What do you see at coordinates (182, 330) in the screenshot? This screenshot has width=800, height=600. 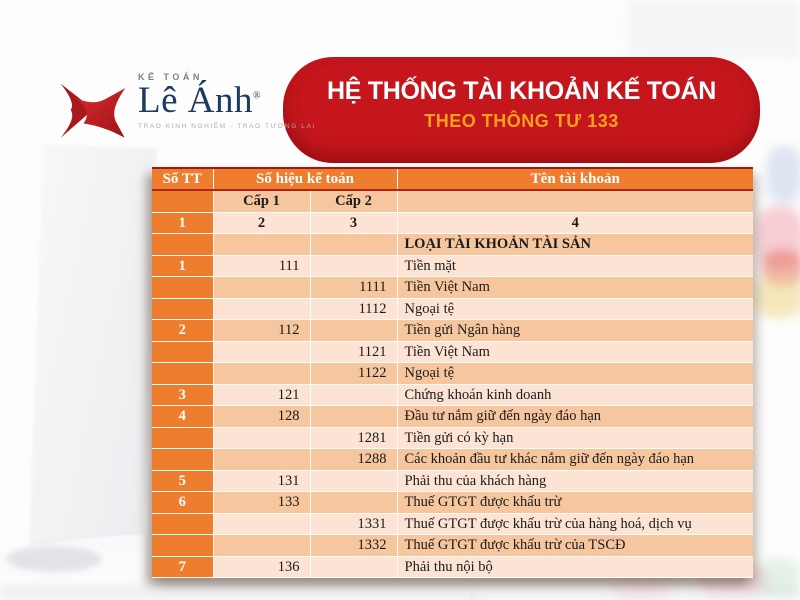 I see `cell-stt: 2` at bounding box center [182, 330].